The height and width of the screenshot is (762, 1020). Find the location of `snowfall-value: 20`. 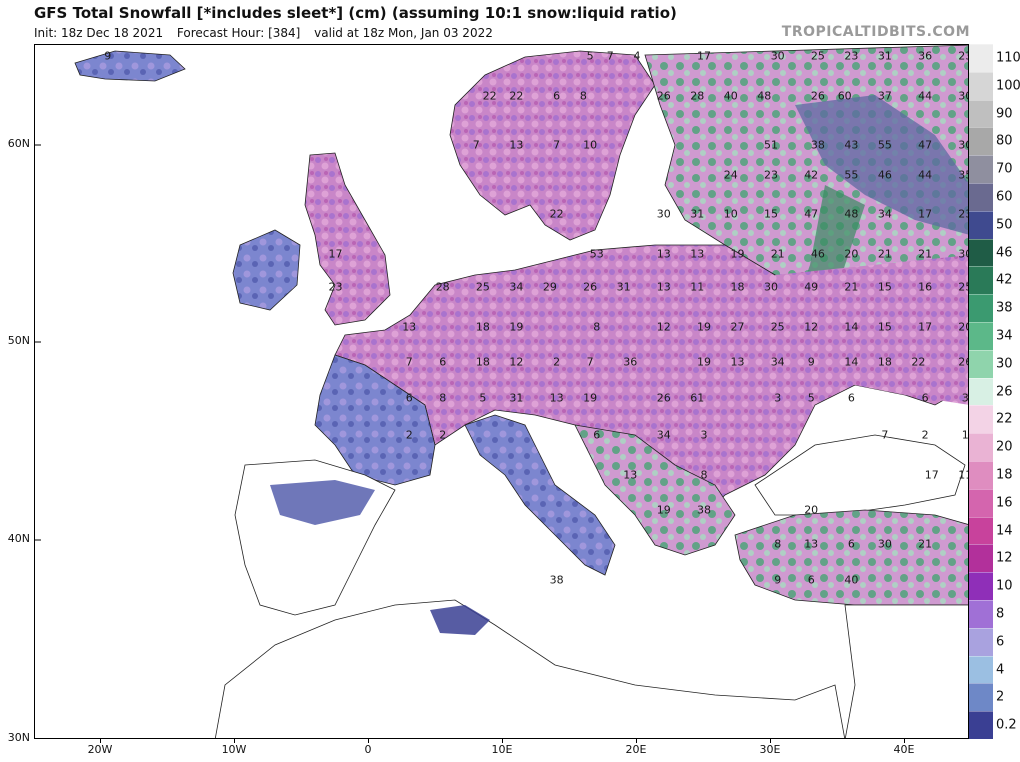

snowfall-value: 20 is located at coordinates (963, 327).